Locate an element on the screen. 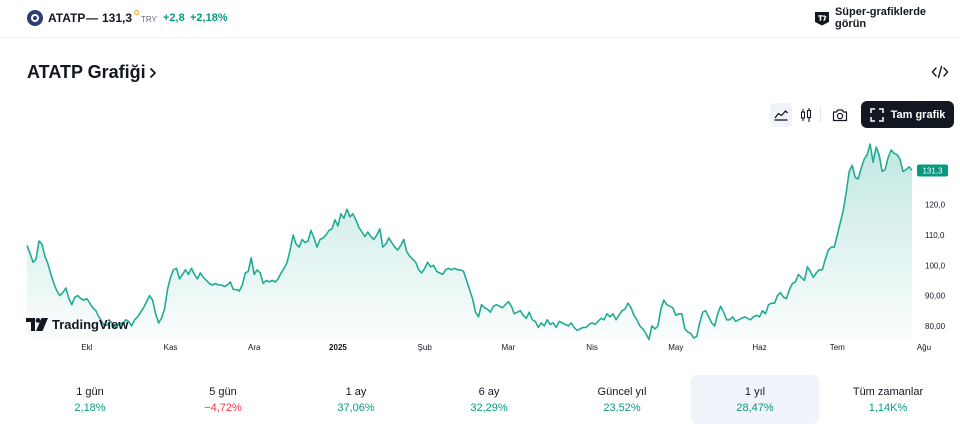 The width and height of the screenshot is (960, 427). code-embed-icon is located at coordinates (940, 72).